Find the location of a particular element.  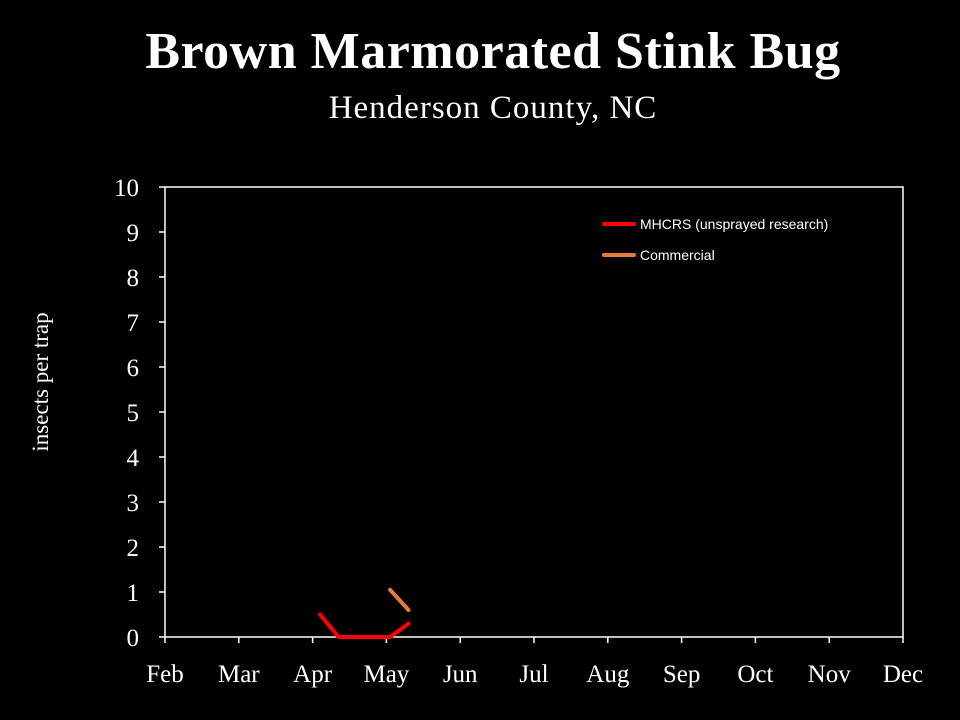

x-tick-label: Nov is located at coordinates (830, 674).